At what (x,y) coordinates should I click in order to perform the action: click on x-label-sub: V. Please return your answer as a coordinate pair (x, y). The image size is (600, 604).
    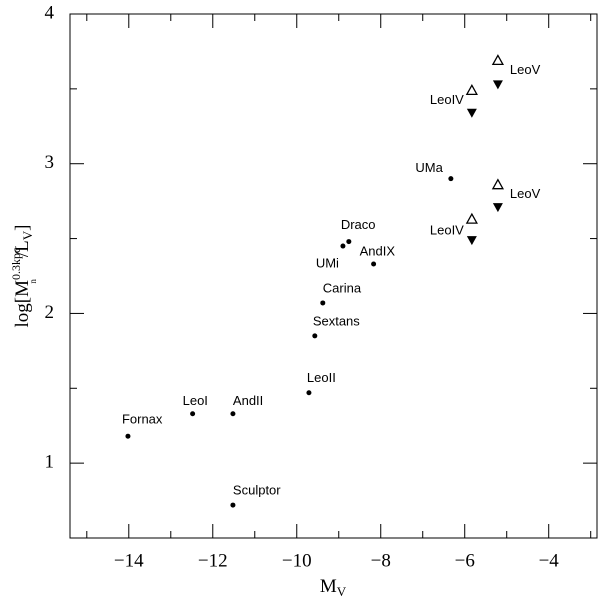
    Looking at the image, I should click on (342, 591).